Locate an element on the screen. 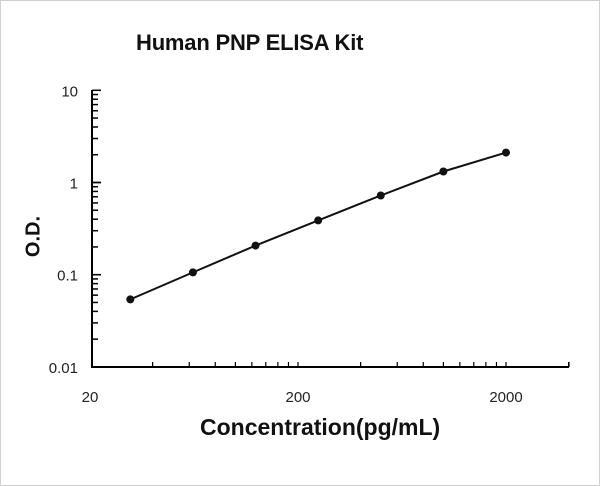 The image size is (600, 486). x-tick-label: 200 is located at coordinates (297, 397).